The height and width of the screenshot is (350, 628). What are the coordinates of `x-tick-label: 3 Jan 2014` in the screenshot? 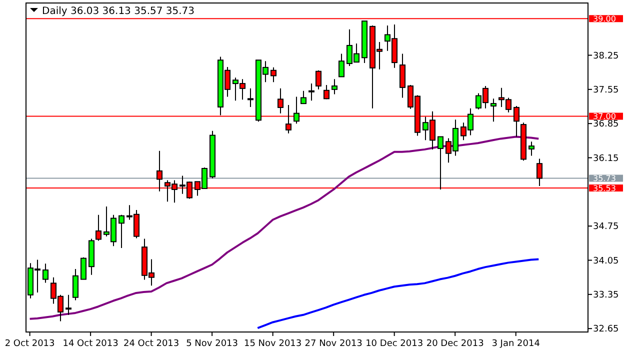 It's located at (516, 344).